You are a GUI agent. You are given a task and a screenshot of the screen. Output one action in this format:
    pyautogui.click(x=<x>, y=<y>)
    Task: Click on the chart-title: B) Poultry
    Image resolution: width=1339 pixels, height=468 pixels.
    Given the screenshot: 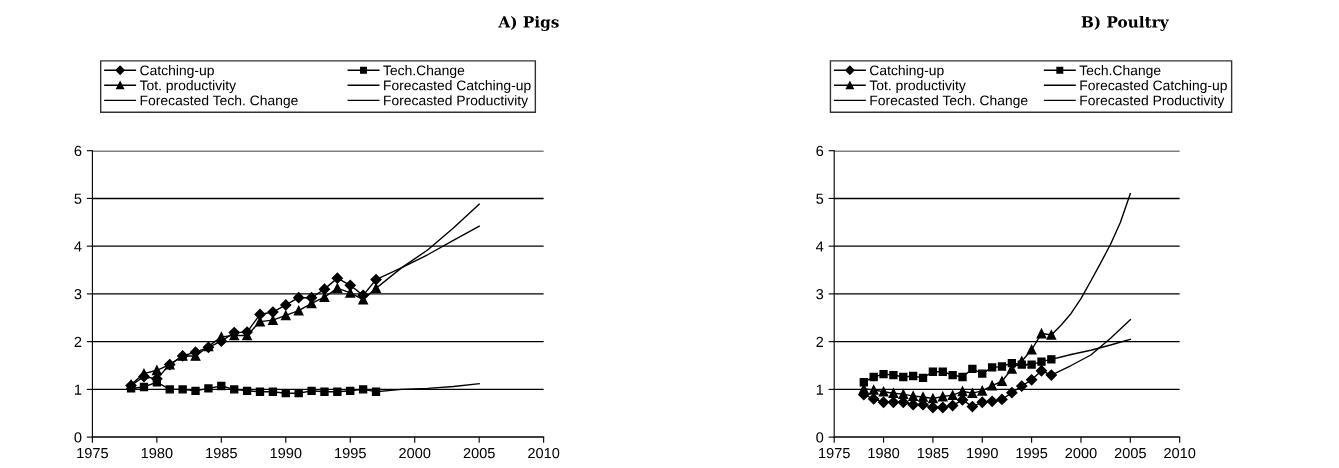 What is the action you would take?
    pyautogui.click(x=1125, y=23)
    